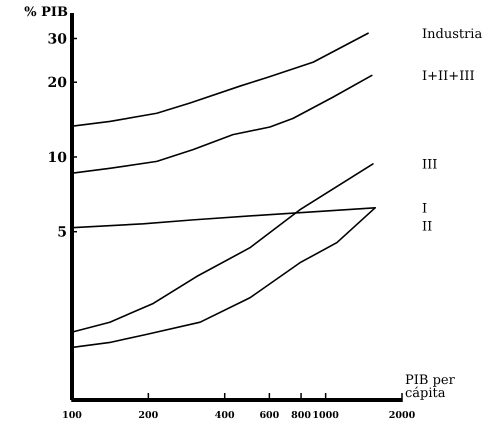 This screenshot has height=435, width=495. What do you see at coordinates (430, 387) in the screenshot?
I see `x-axis-title: PIB per cápita` at bounding box center [430, 387].